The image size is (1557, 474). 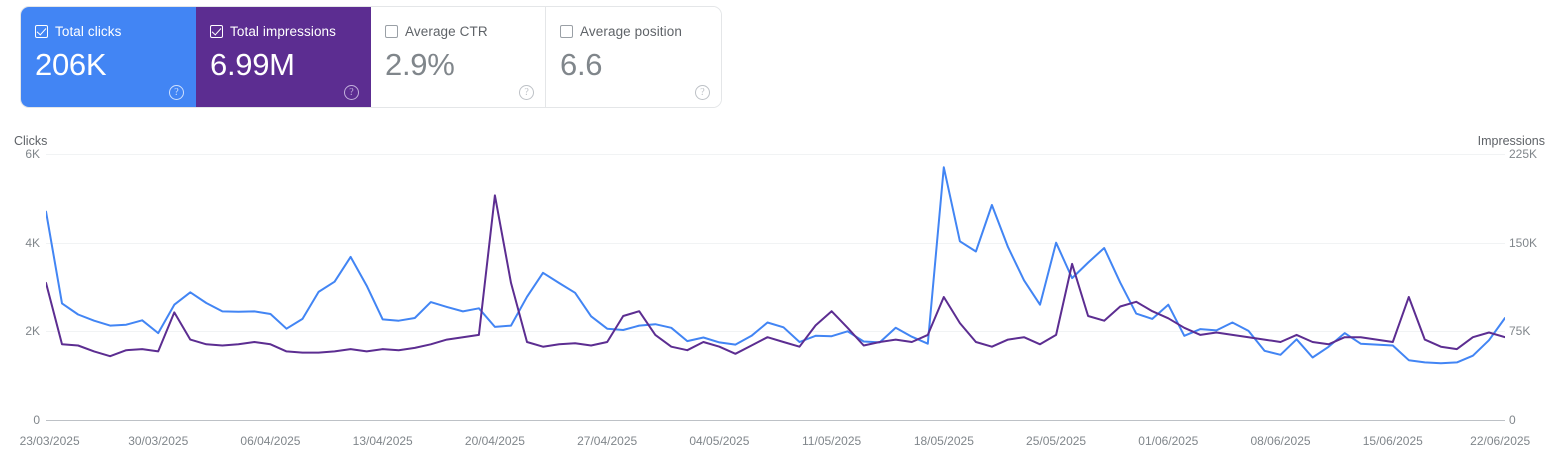 I want to click on metric-card-value: 206K, so click(x=71, y=64).